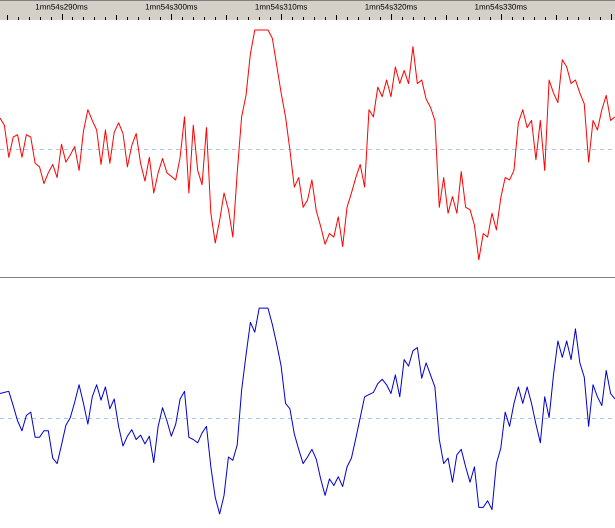 The height and width of the screenshot is (528, 615). I want to click on x-tick-label: 1mn54s300ms, so click(171, 7).